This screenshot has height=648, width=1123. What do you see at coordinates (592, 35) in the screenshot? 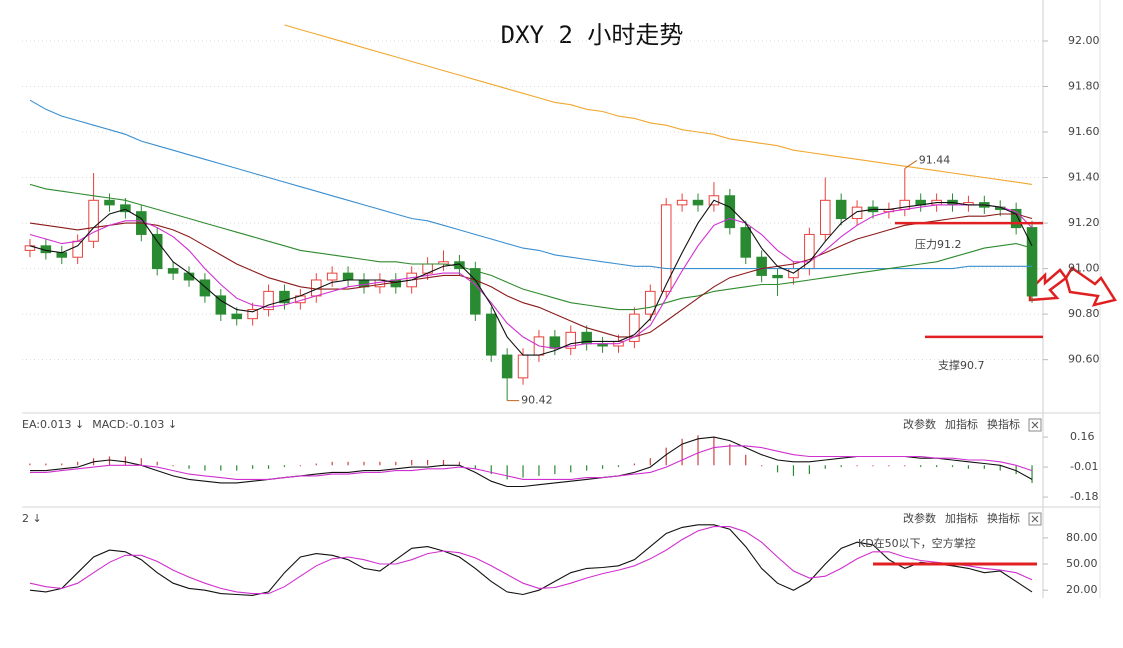
I see `chart-title: DXY 2 小时走势` at bounding box center [592, 35].